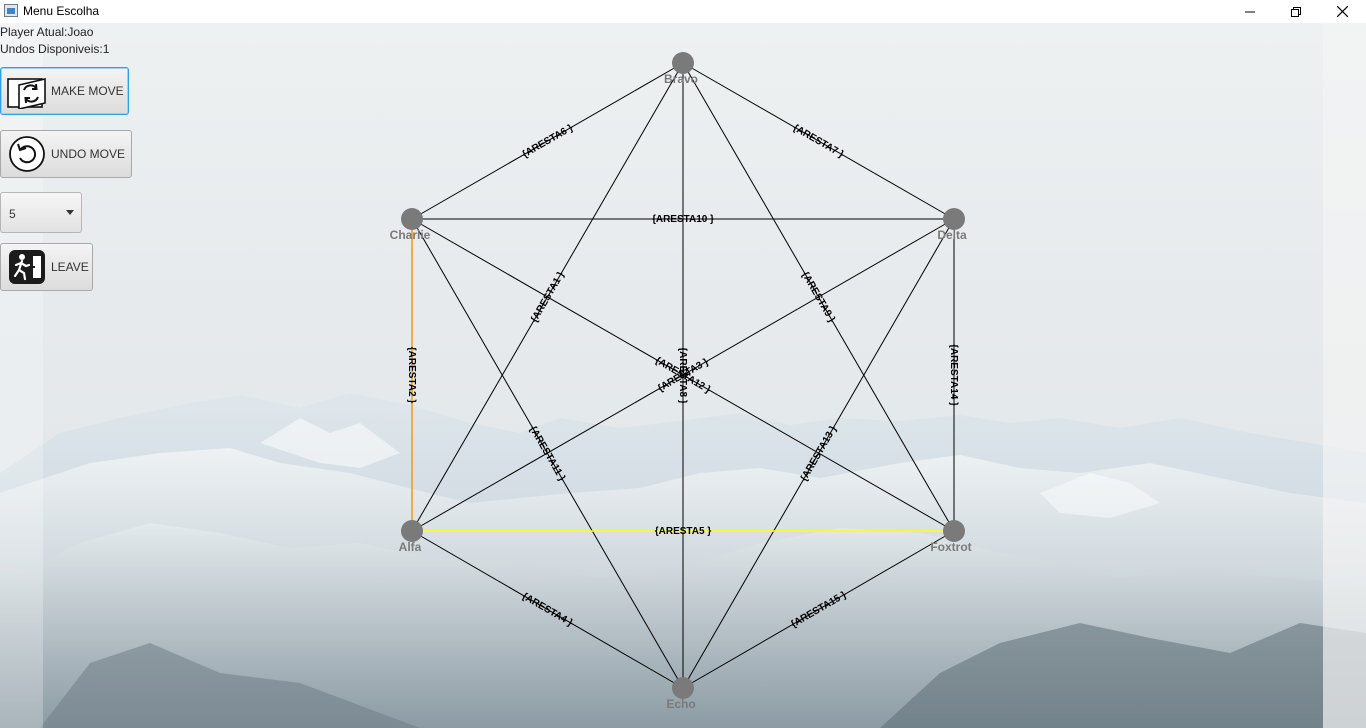 This screenshot has width=1366, height=728. Describe the element at coordinates (61, 11) in the screenshot. I see `window-title: Menu Escolha` at that location.